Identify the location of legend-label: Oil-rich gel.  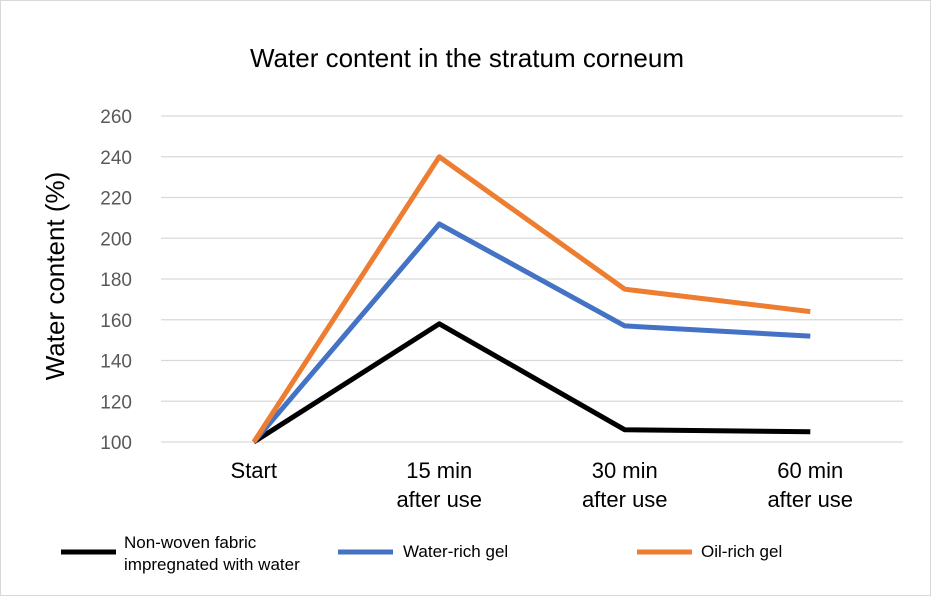
(741, 551).